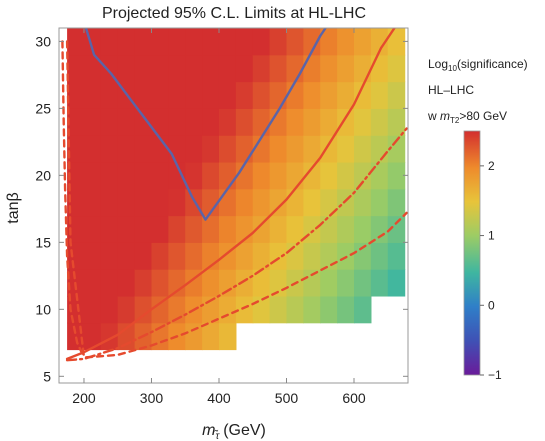  What do you see at coordinates (43, 242) in the screenshot?
I see `y-tick-label: 15` at bounding box center [43, 242].